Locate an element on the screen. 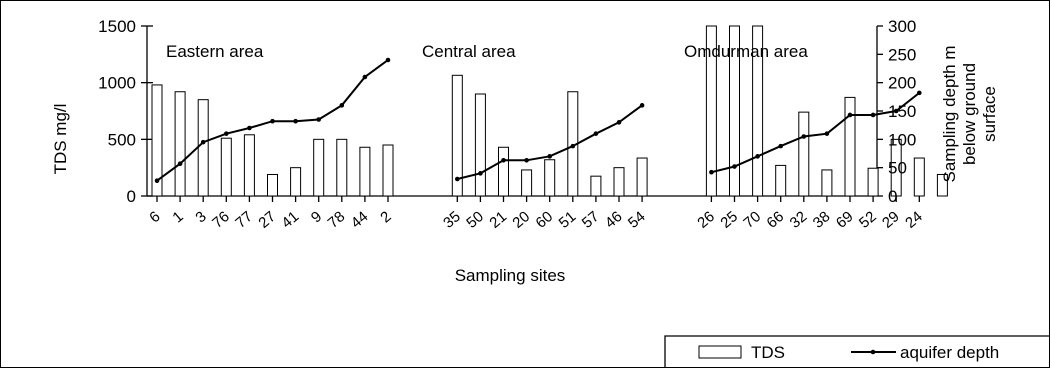 This screenshot has width=1050, height=368. x-tick-label: 54 is located at coordinates (637, 220).